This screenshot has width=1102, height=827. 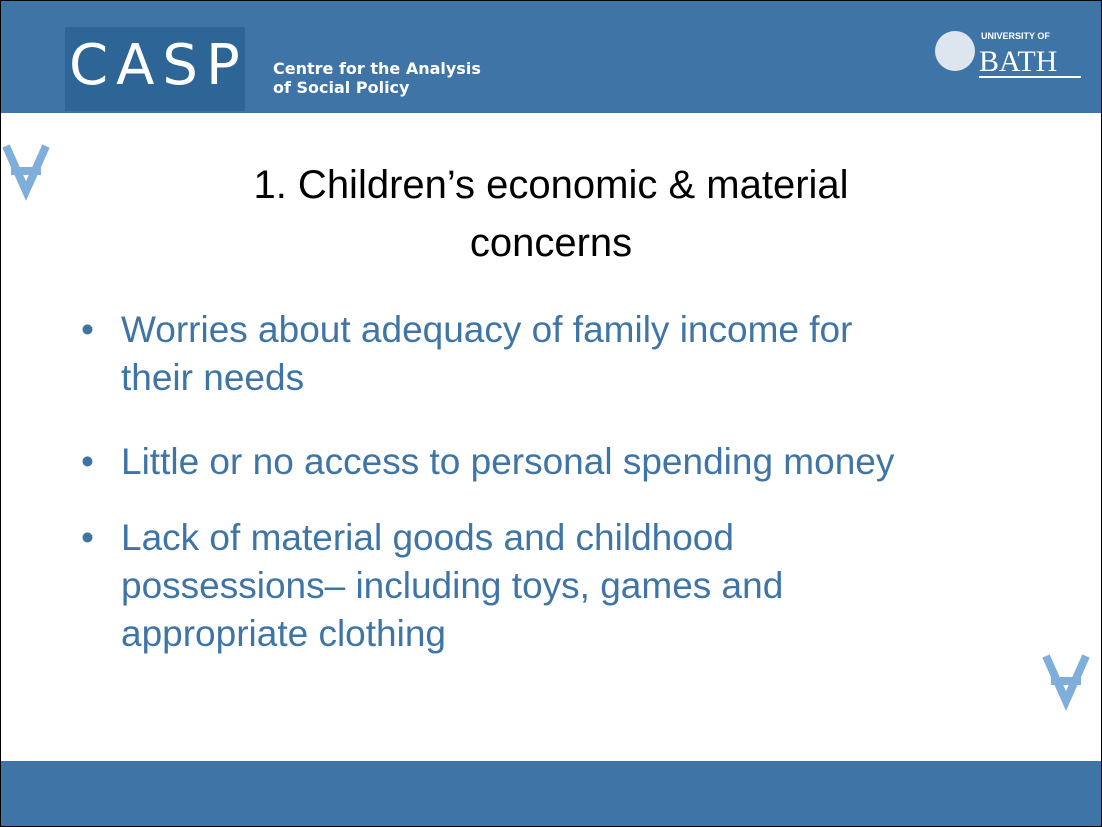 I want to click on university-logo: UNIVERSITY OF BATH, so click(x=1008, y=54).